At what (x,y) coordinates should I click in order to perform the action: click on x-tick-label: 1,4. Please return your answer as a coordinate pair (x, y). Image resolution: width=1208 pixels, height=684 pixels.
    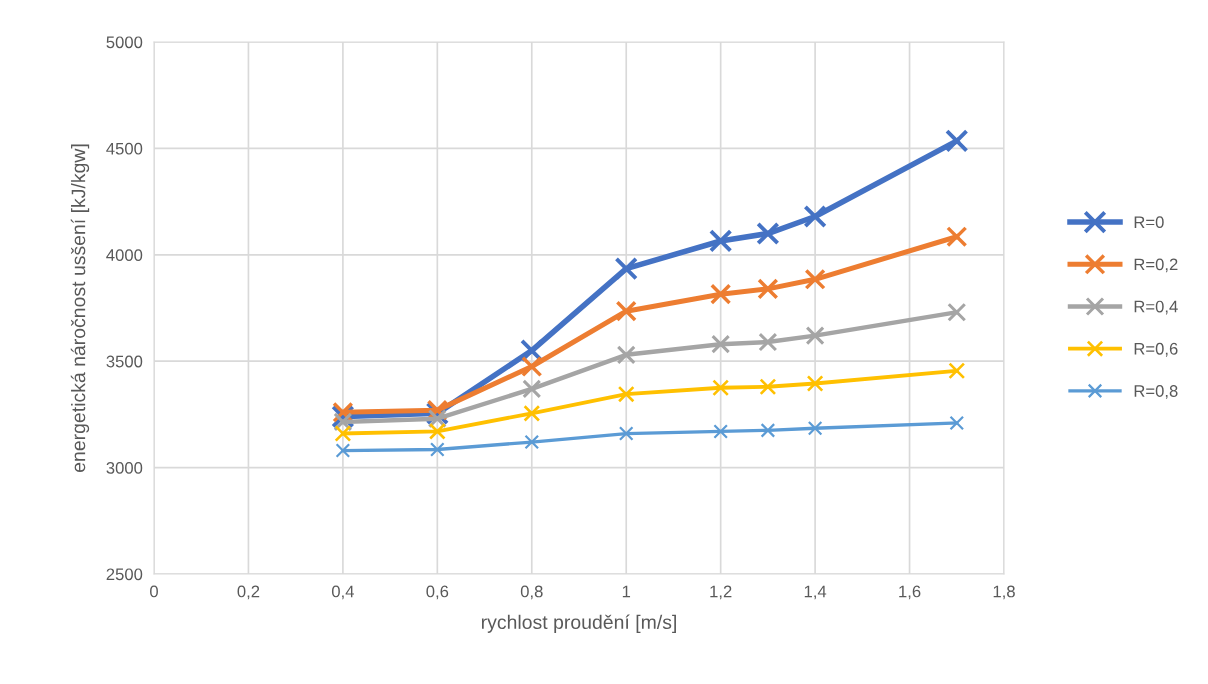
    Looking at the image, I should click on (815, 592).